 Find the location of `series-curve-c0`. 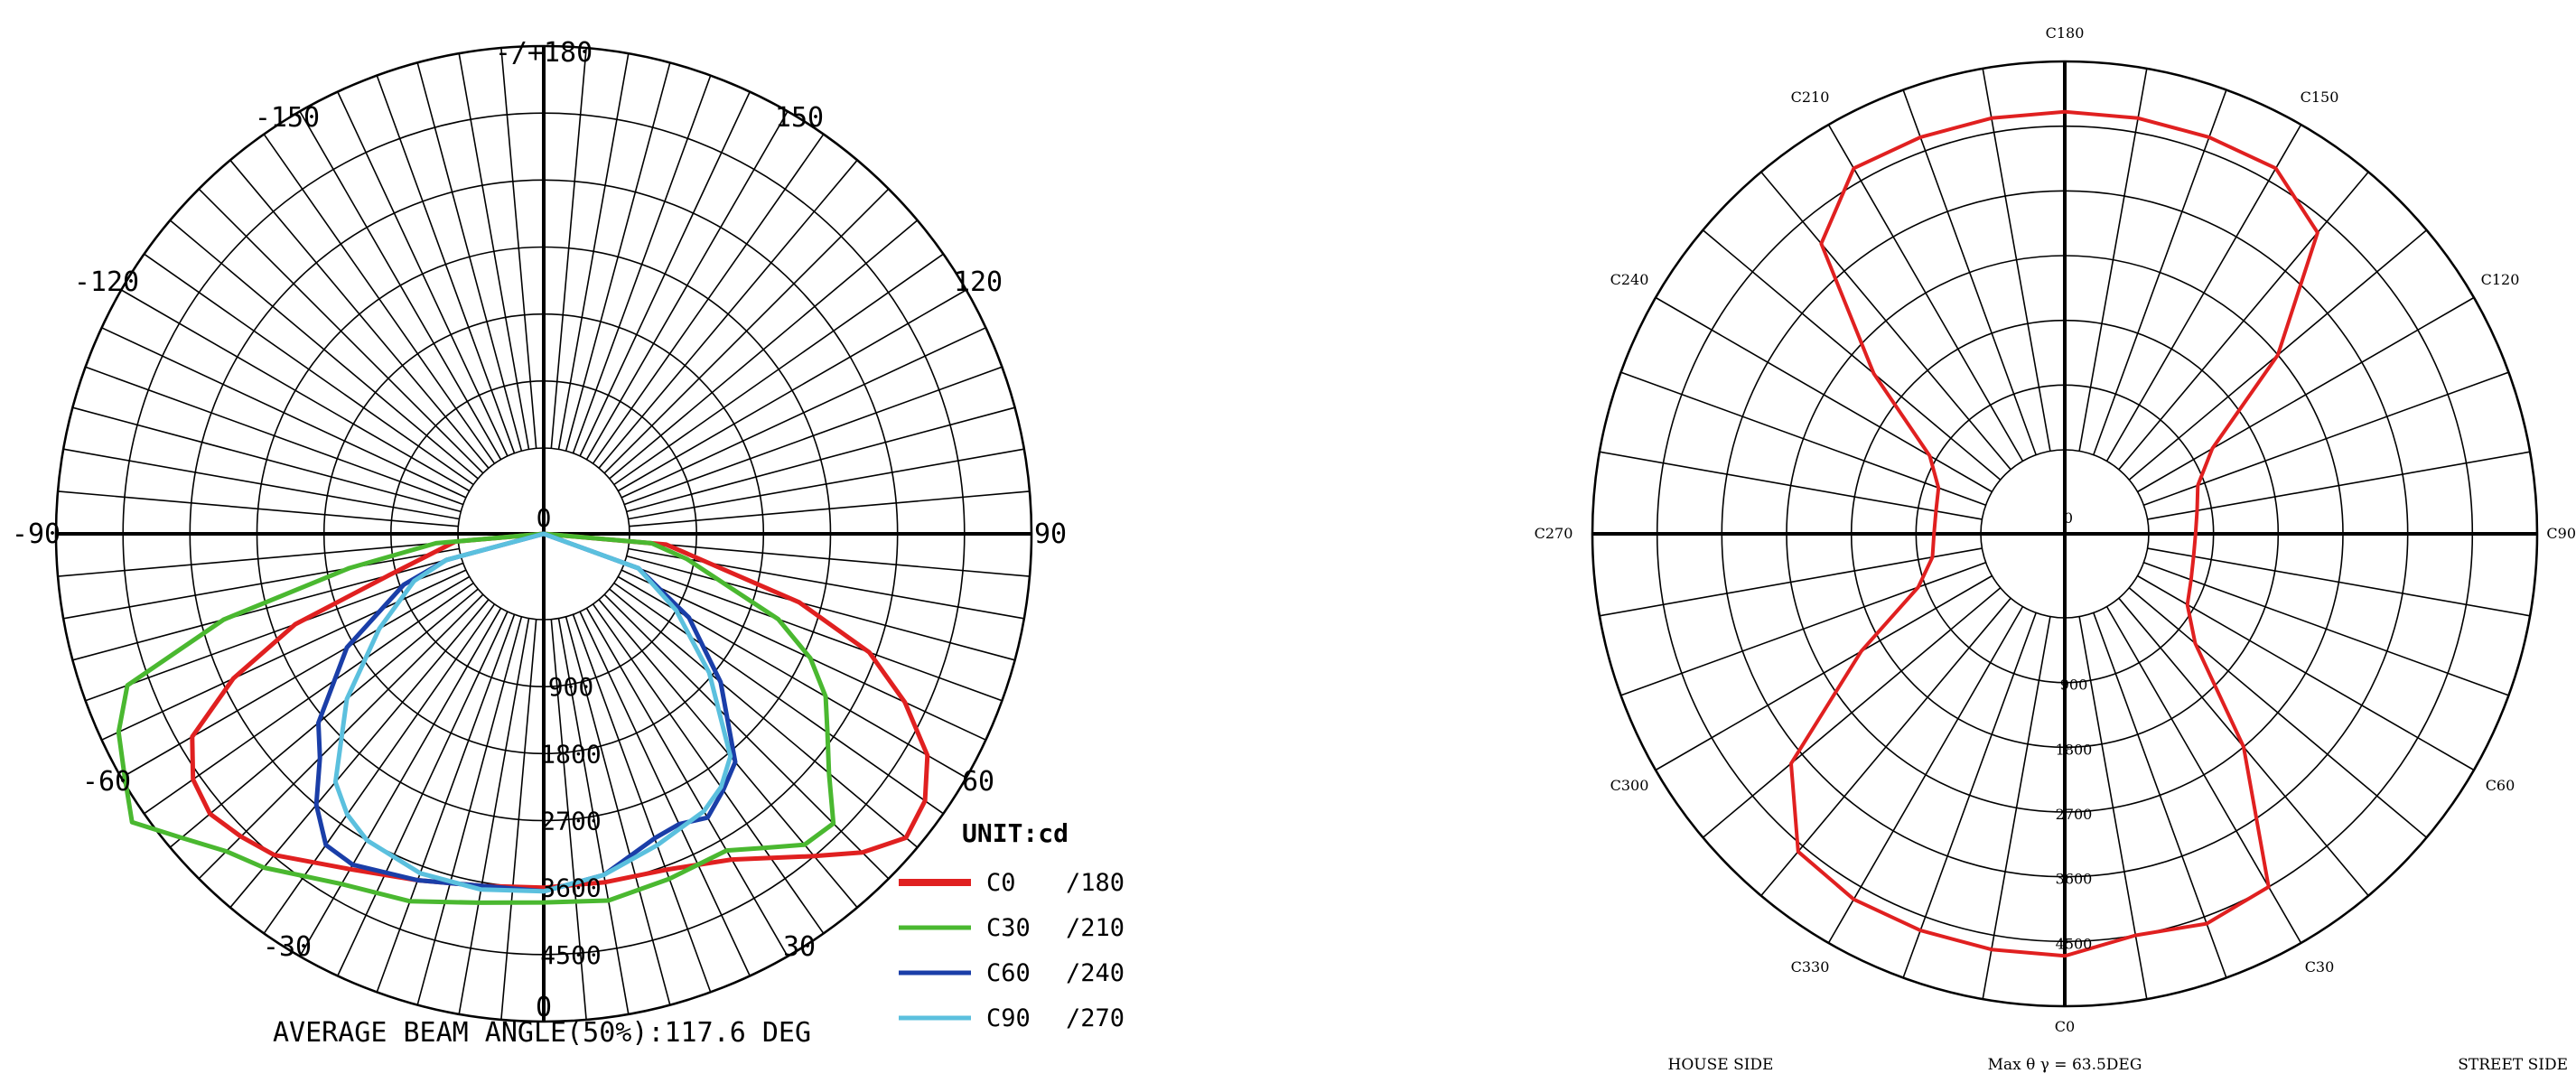

series-curve-c0 is located at coordinates (560, 711).